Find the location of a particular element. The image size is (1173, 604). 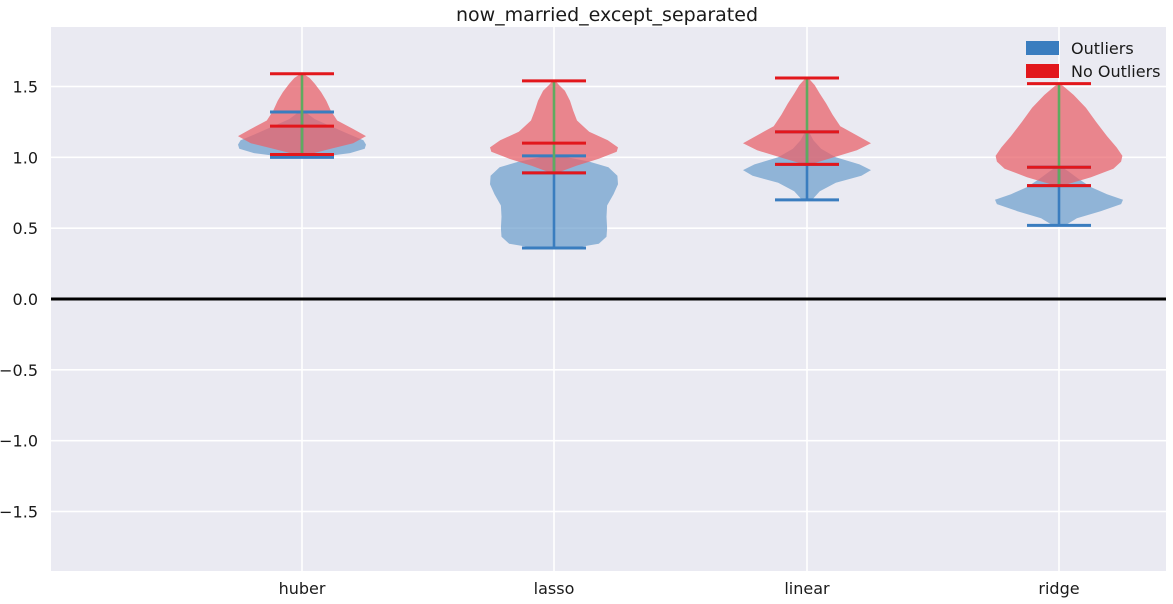

y-tick-label: 0.0 is located at coordinates (25, 299).